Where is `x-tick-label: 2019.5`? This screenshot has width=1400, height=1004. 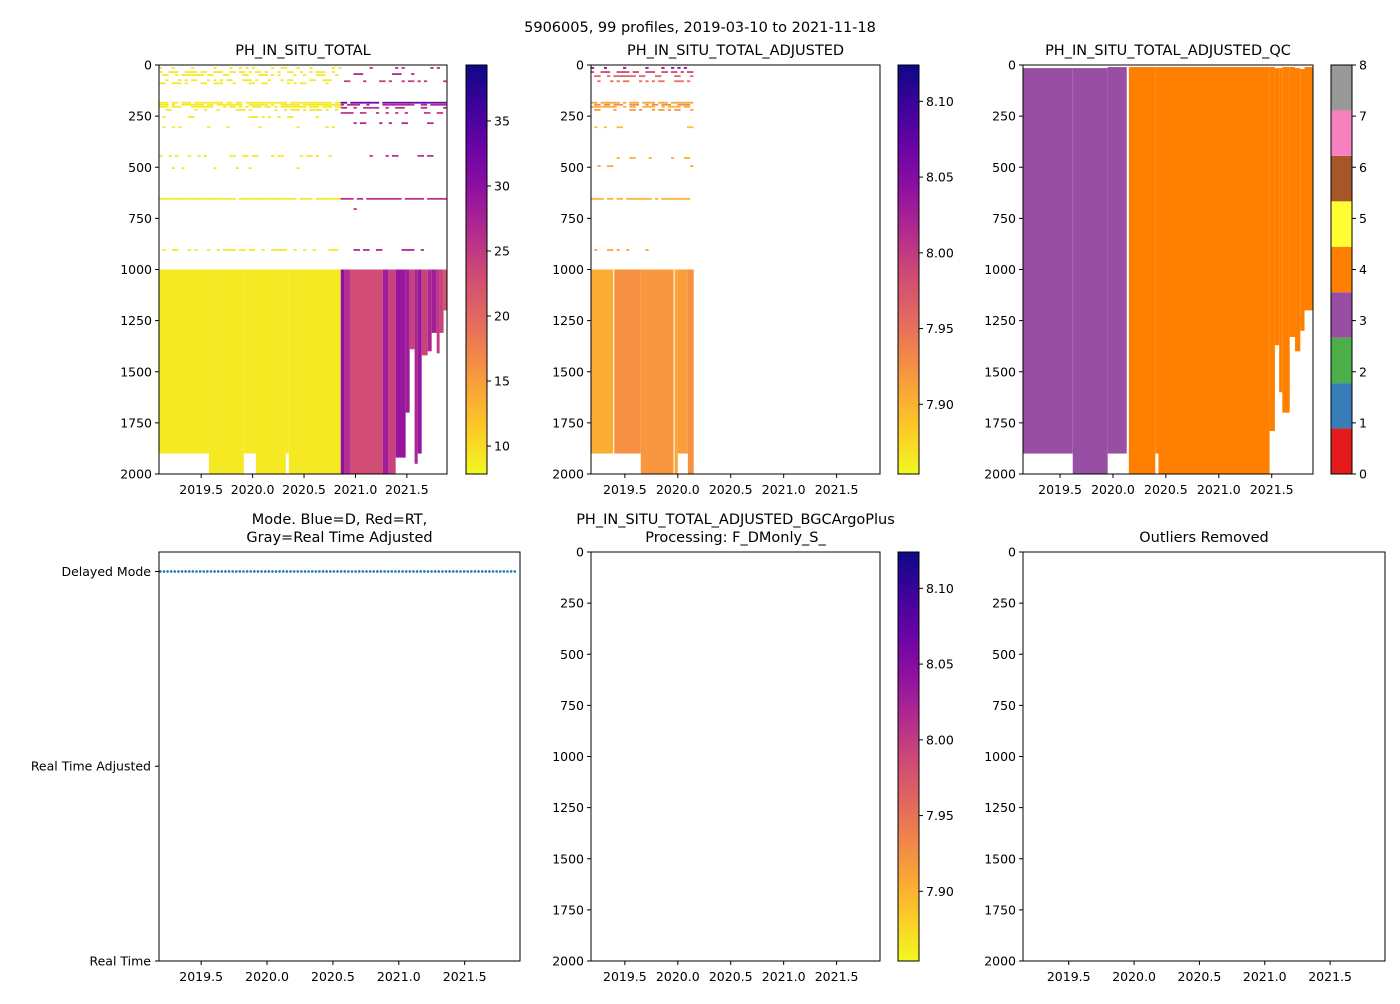 x-tick-label: 2019.5 is located at coordinates (201, 976).